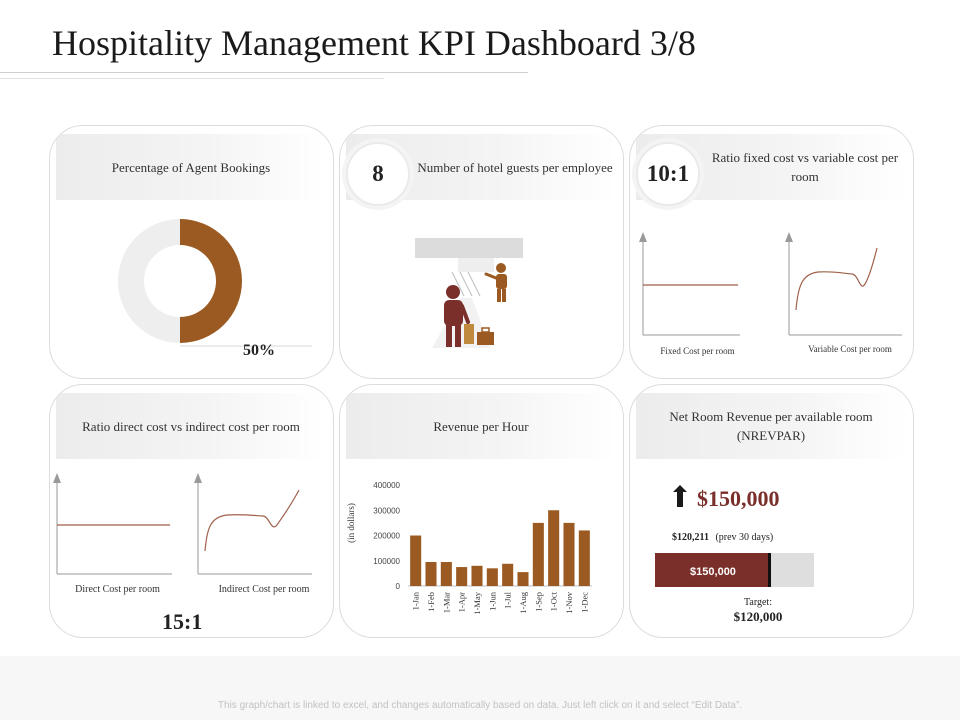 This screenshot has height=720, width=960. What do you see at coordinates (264, 589) in the screenshot?
I see `indirect-cost-label: Indirect Cost per room` at bounding box center [264, 589].